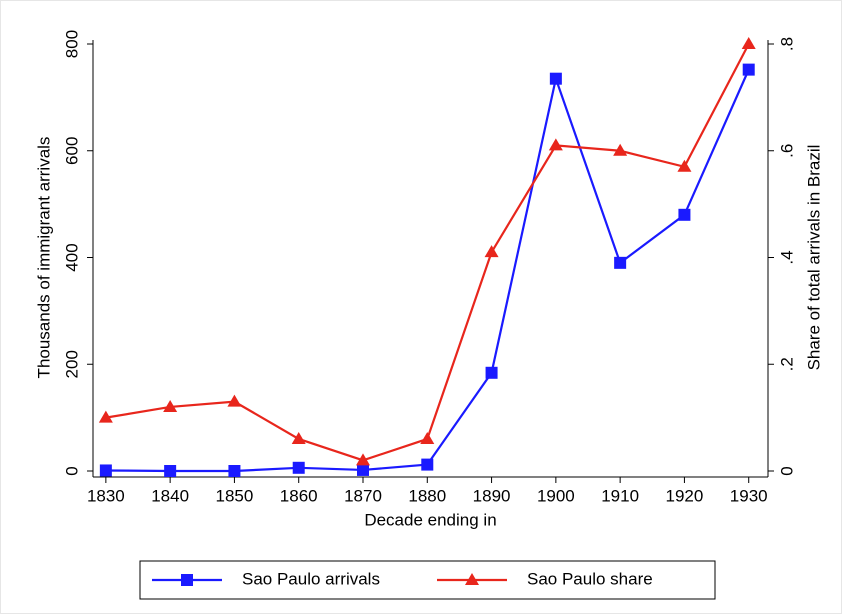 The image size is (842, 614). Describe the element at coordinates (786, 44) in the screenshot. I see `y2-tick-label: .8` at that location.